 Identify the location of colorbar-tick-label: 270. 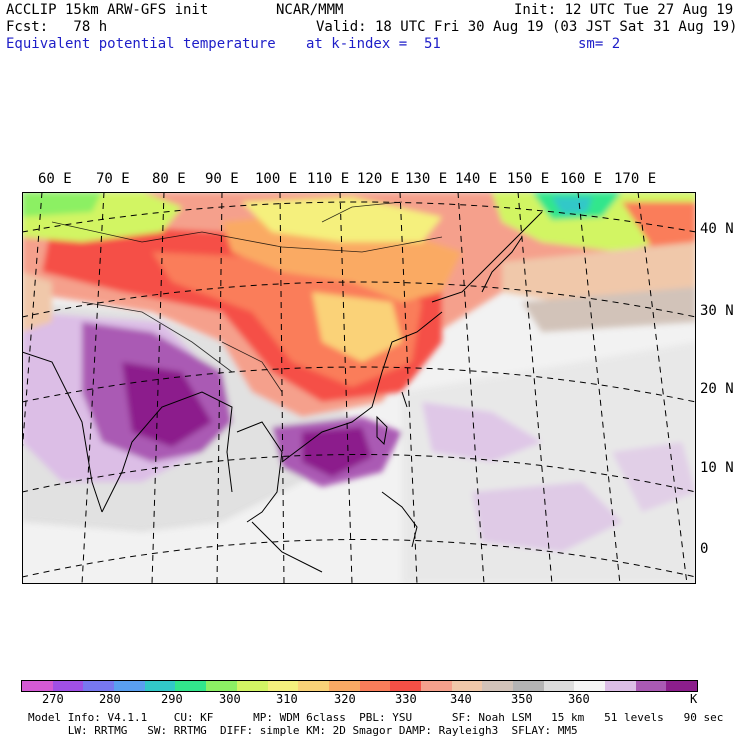
(53, 699).